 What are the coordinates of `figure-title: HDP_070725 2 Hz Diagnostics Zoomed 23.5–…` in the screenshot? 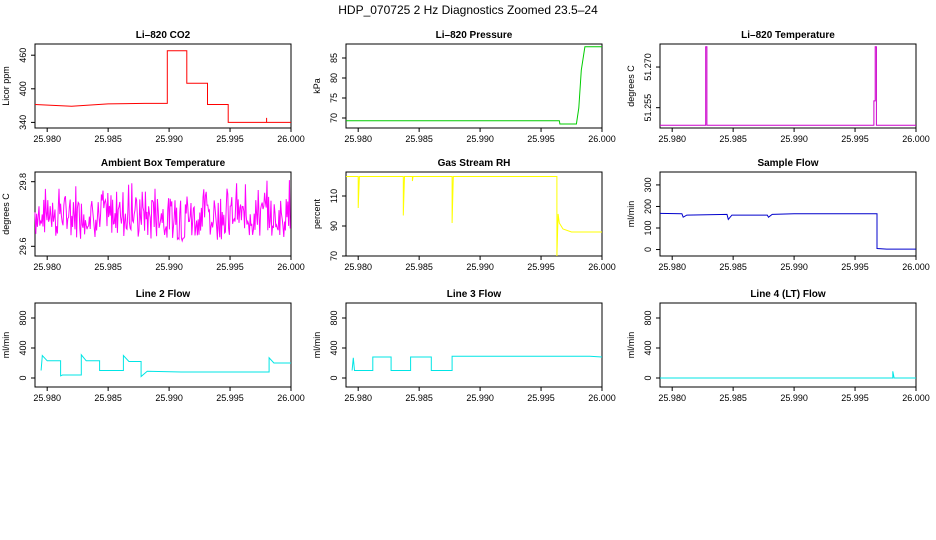 It's located at (468, 10).